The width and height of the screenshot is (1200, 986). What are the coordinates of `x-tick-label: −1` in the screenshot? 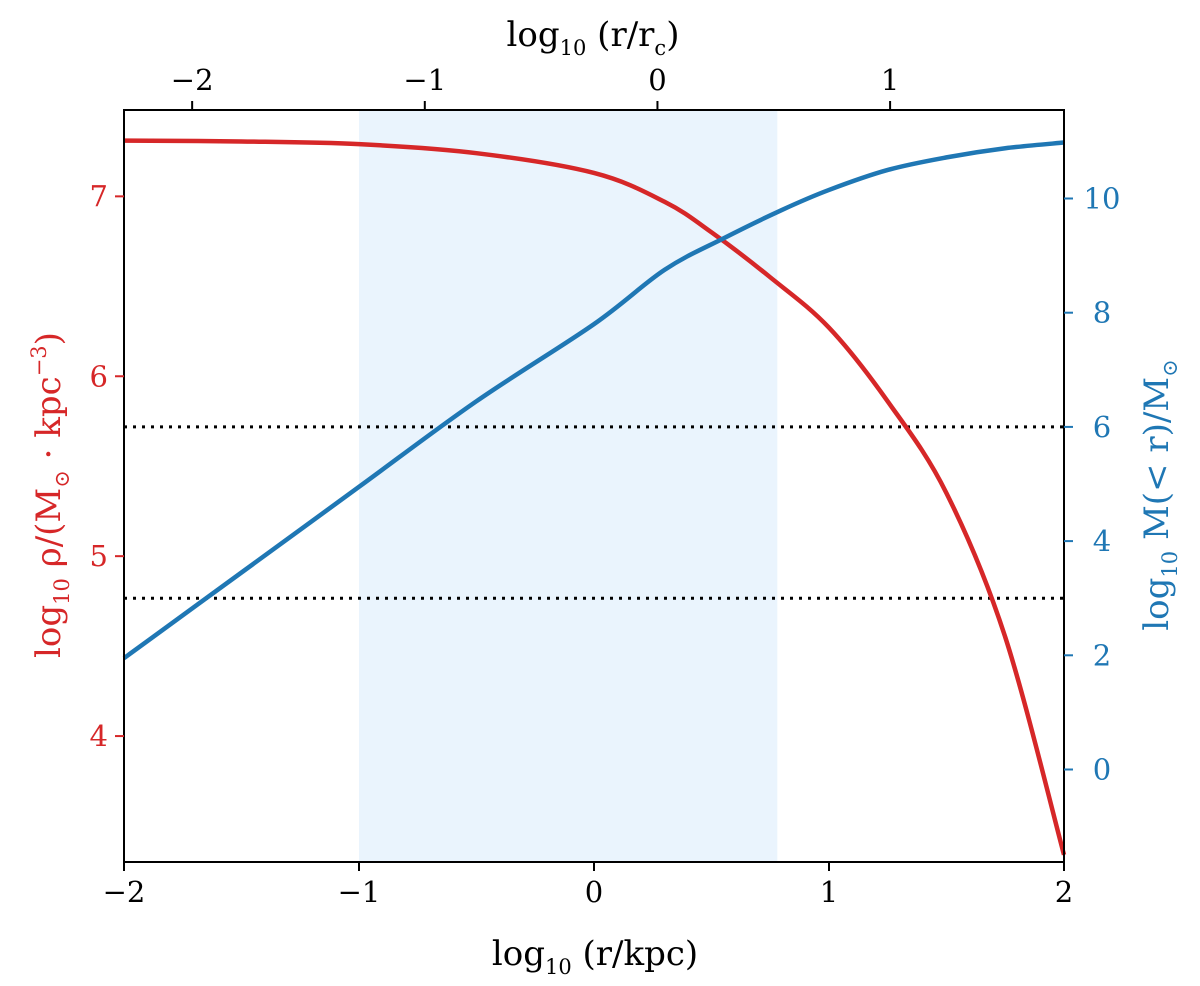 It's located at (359, 892).